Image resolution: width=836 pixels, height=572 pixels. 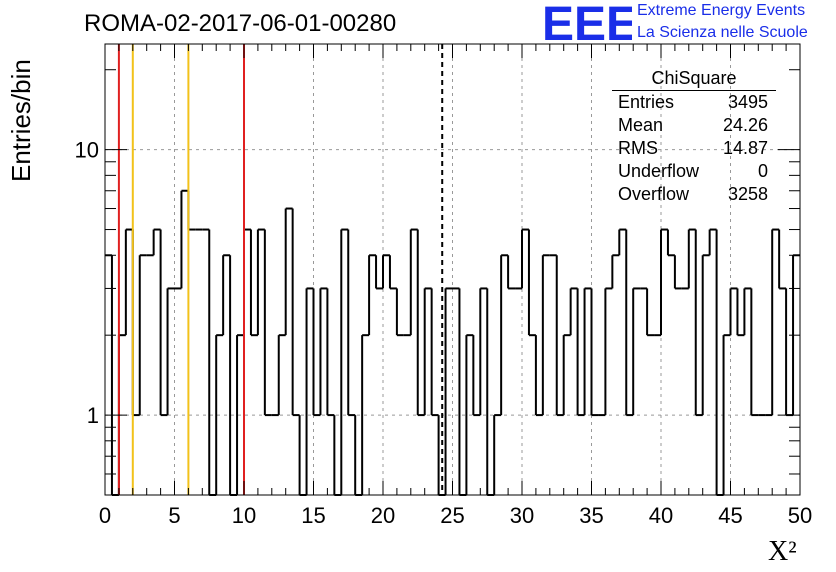 I want to click on stats-row-overflow: Overflow 3258, so click(x=693, y=195).